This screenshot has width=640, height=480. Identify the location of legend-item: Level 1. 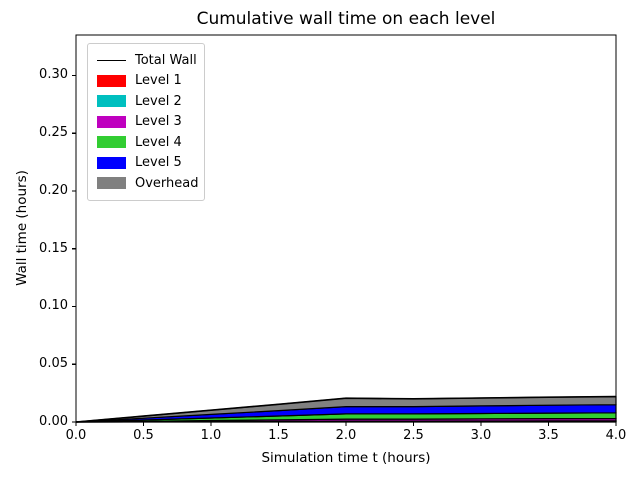
(146, 81).